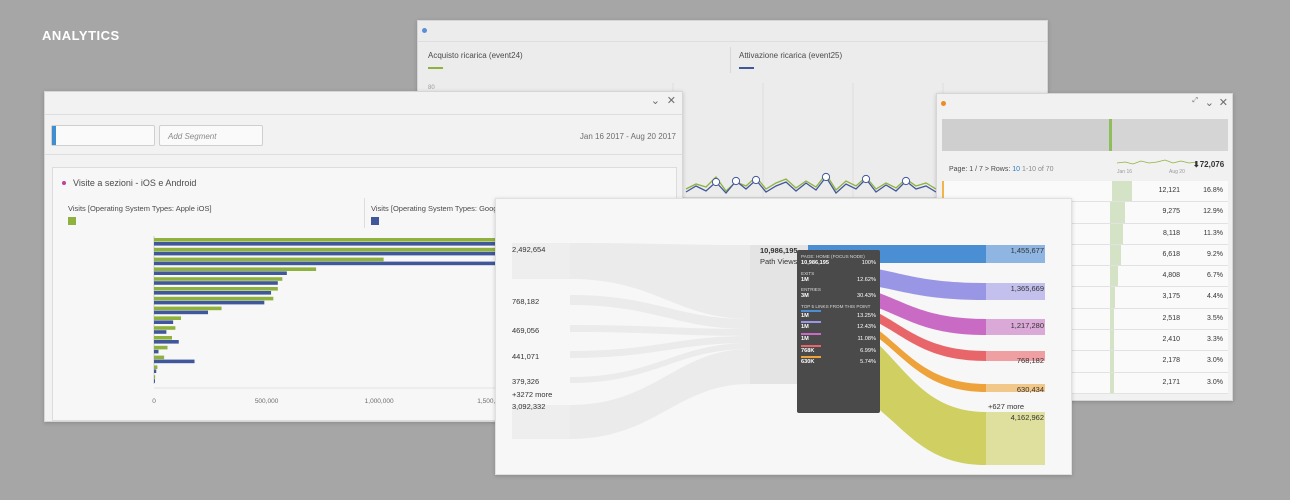  I want to click on tooltip-exits-value: 1M, so click(805, 279).